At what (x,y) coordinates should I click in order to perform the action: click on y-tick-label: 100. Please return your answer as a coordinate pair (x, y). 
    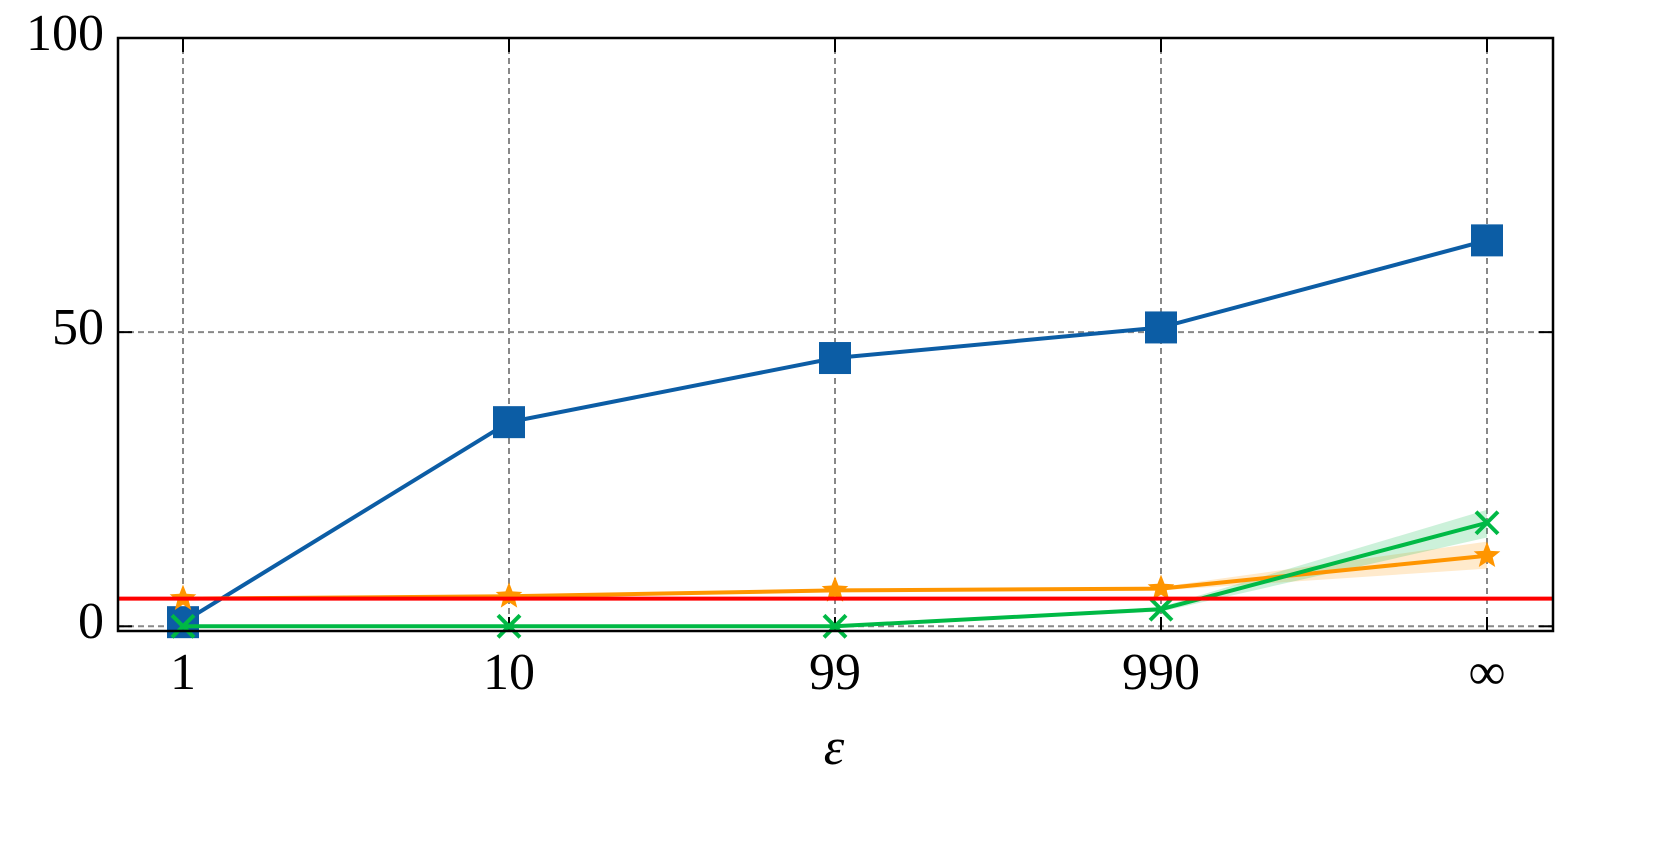
    Looking at the image, I should click on (65, 33).